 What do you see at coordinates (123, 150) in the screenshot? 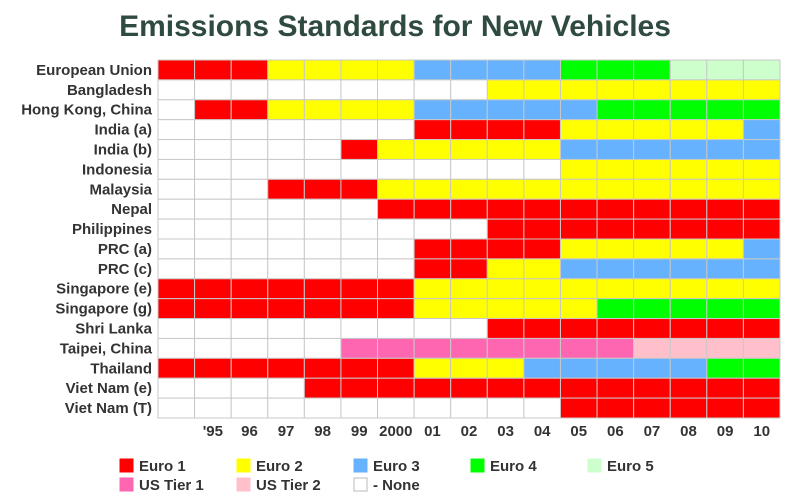
I see `row-label: India (b)` at bounding box center [123, 150].